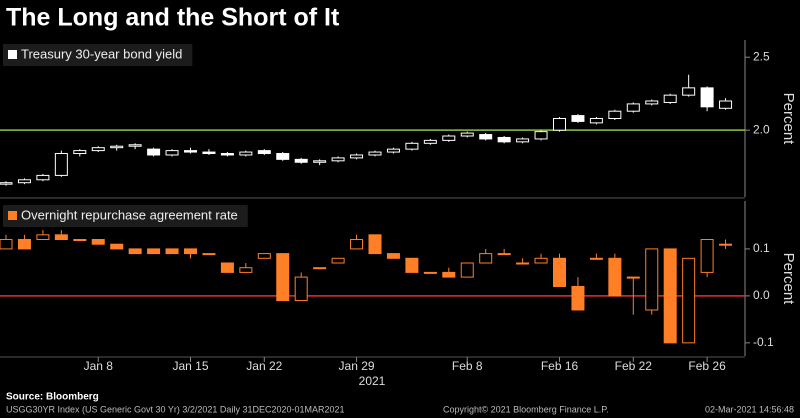 This screenshot has width=800, height=418. I want to click on y-tick-label: 2.0, so click(761, 129).